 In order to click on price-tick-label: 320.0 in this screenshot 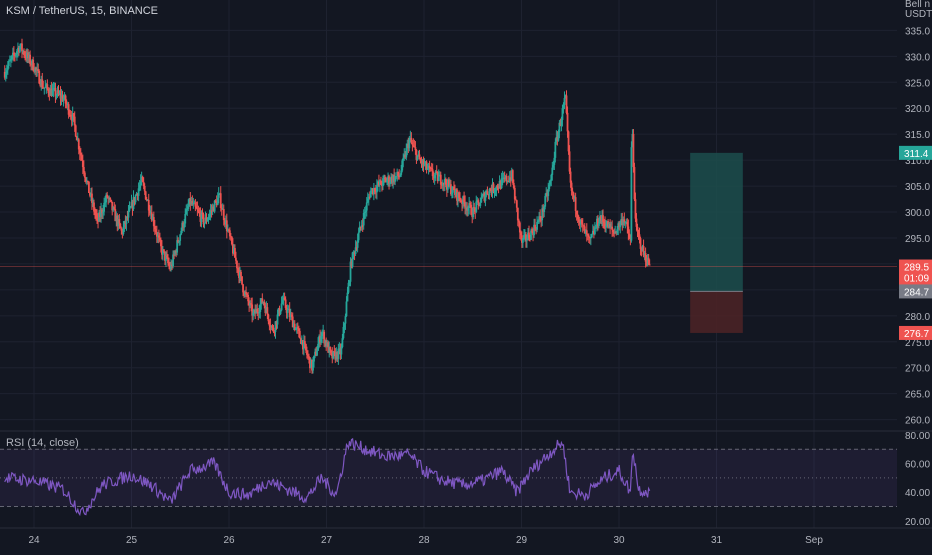, I will do `click(917, 109)`.